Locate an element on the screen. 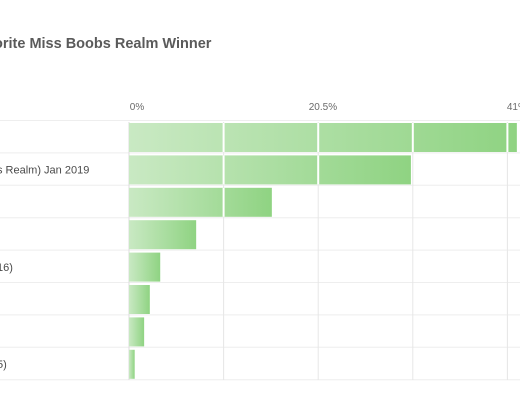  x-tick-label: 0% is located at coordinates (137, 107).